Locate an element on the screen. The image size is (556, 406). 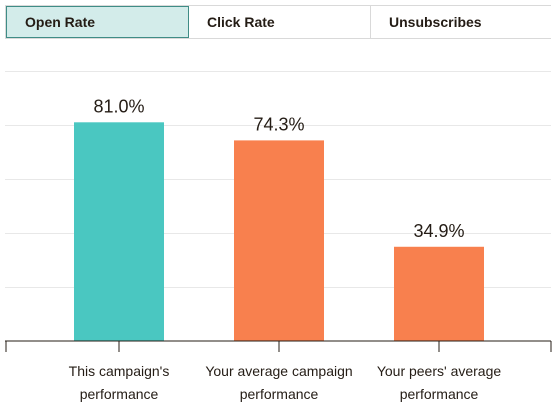
tab-open-rate: Open Rate is located at coordinates (97, 22).